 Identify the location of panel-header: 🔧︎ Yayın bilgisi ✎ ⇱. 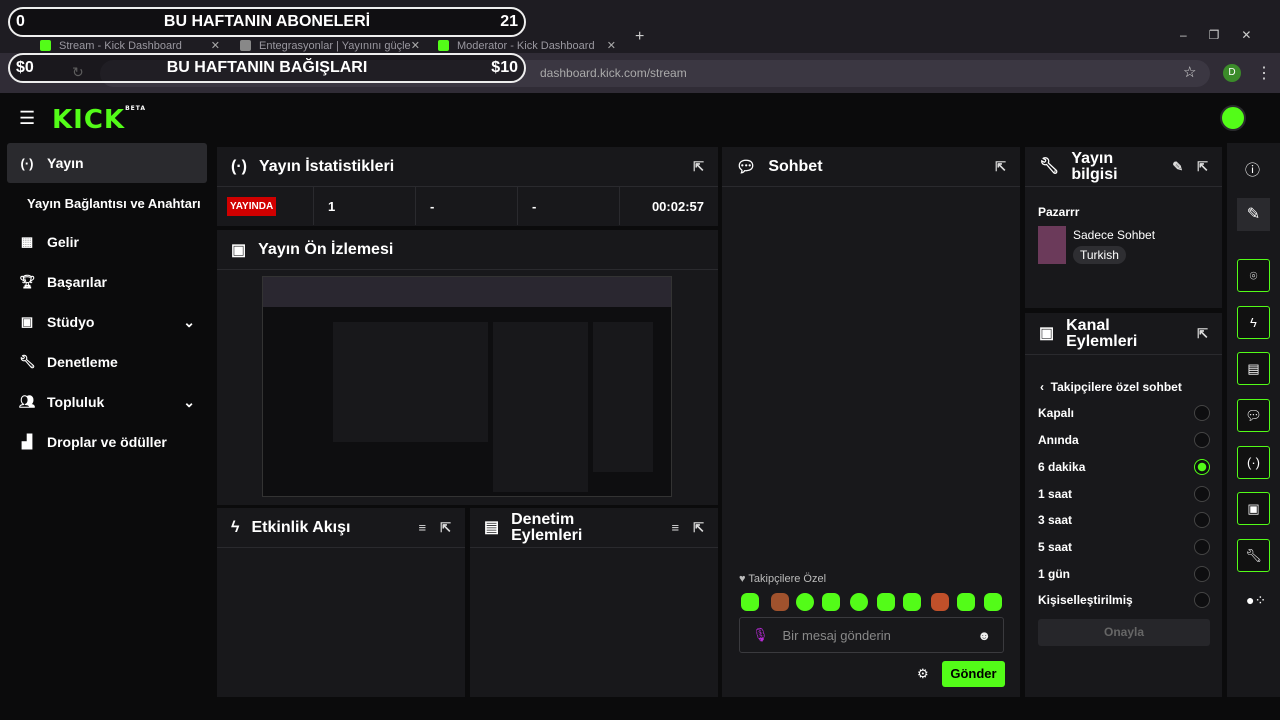
(1123, 167).